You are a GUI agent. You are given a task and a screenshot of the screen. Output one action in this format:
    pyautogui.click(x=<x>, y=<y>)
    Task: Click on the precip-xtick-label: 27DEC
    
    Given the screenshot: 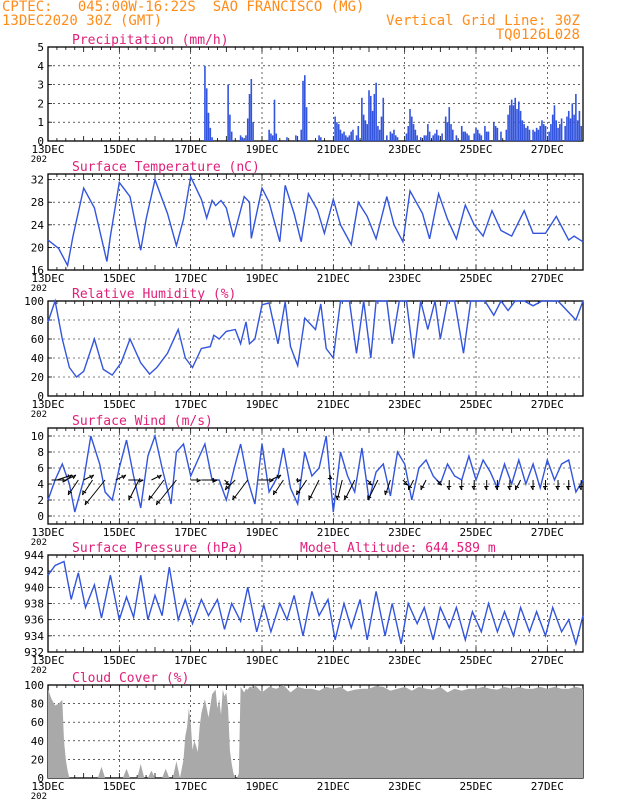 What is the action you would take?
    pyautogui.click(x=547, y=149)
    